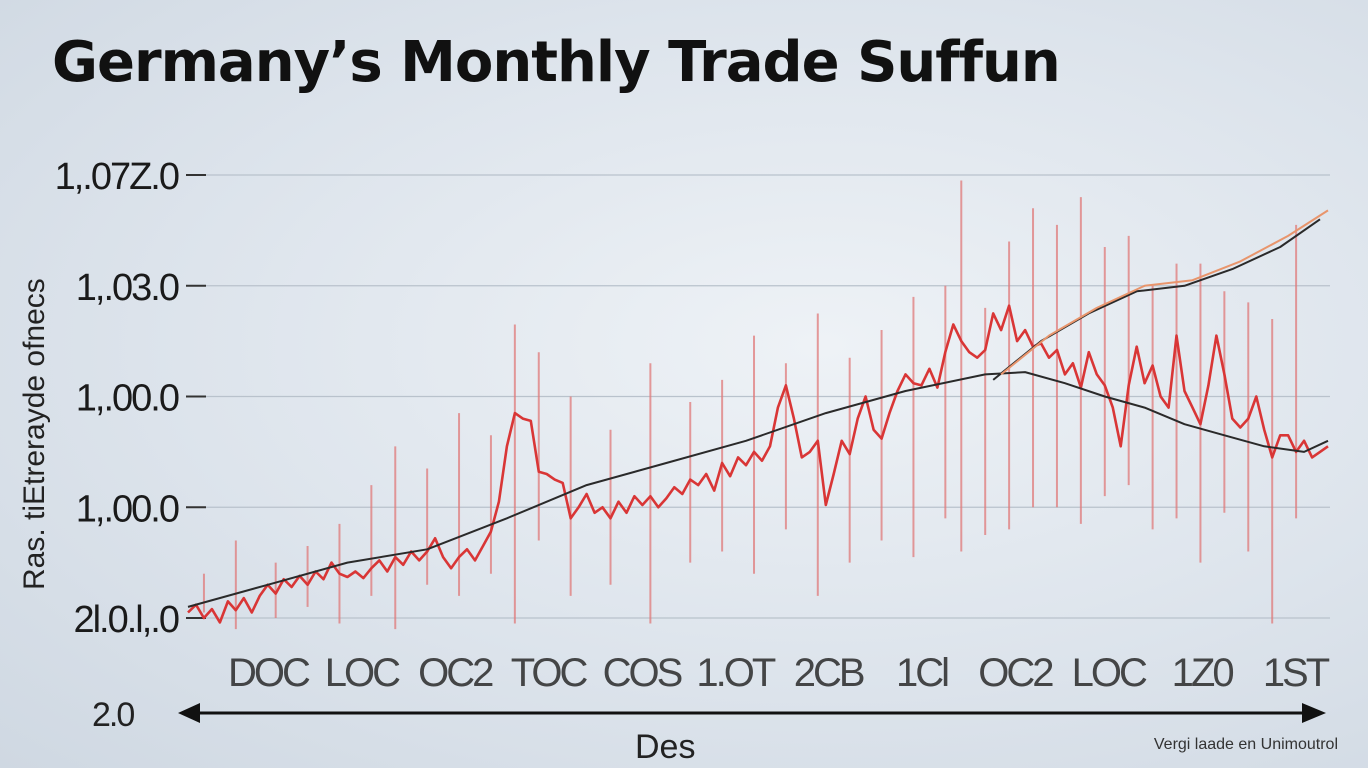 The width and height of the screenshot is (1368, 768). I want to click on x-tick-label: 1Z0, so click(1203, 673).